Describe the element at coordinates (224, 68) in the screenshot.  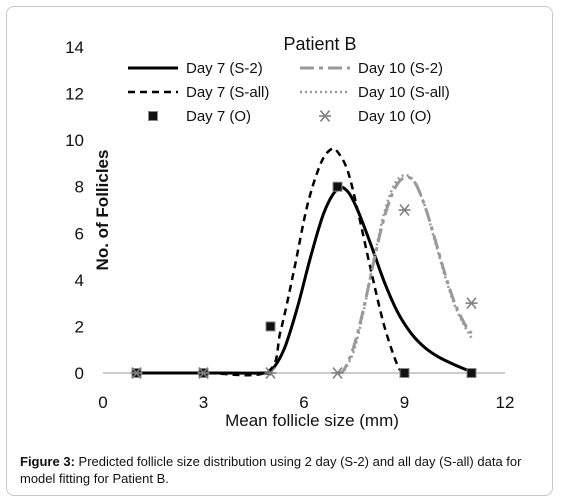
I see `legend-label-day-7-s-2: Day 7 (S-2)` at that location.